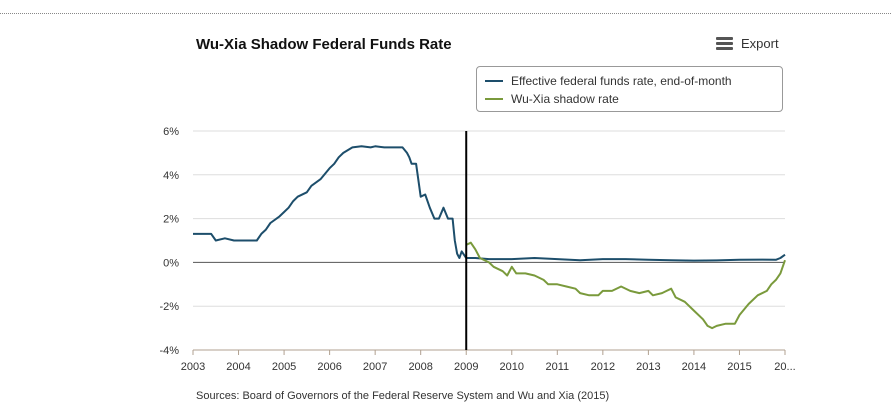 The width and height of the screenshot is (891, 414). What do you see at coordinates (603, 367) in the screenshot?
I see `x-tick-label: 2012` at bounding box center [603, 367].